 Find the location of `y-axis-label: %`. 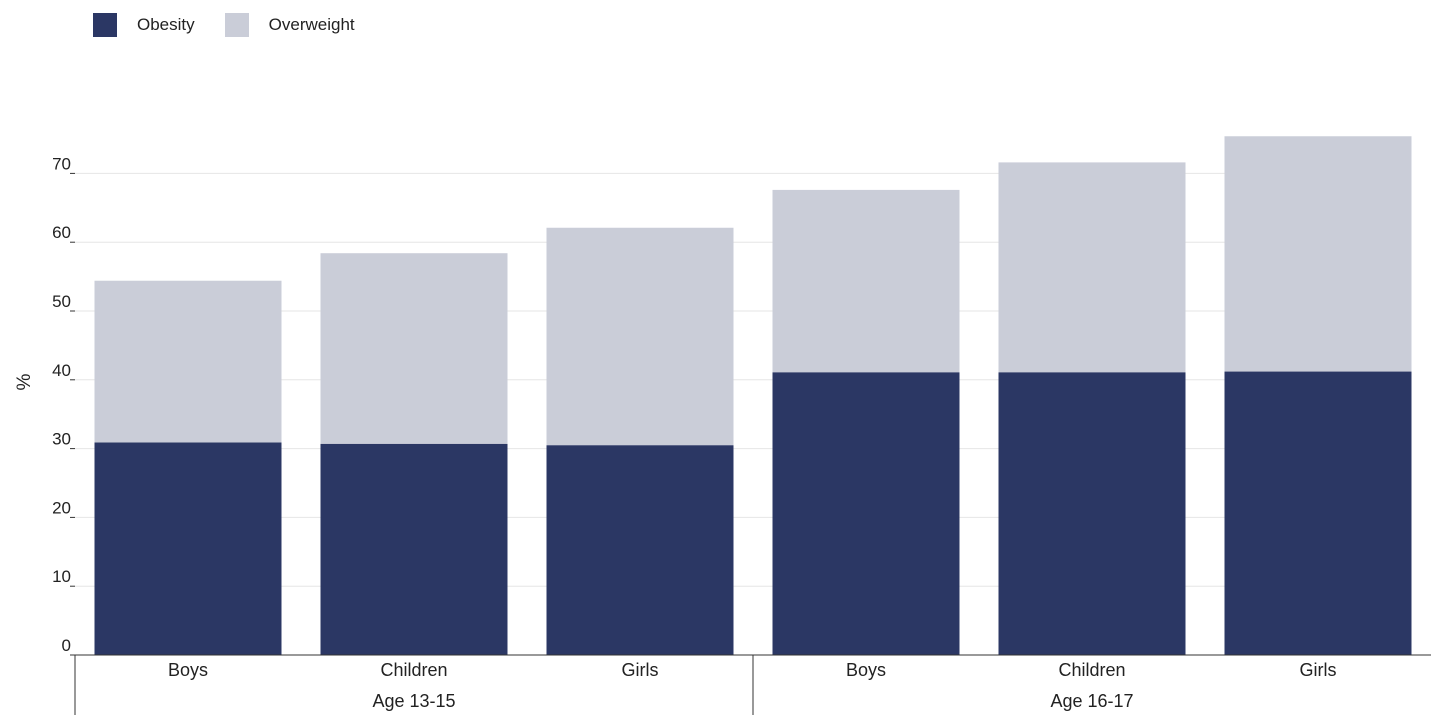

y-axis-label: % is located at coordinates (24, 381).